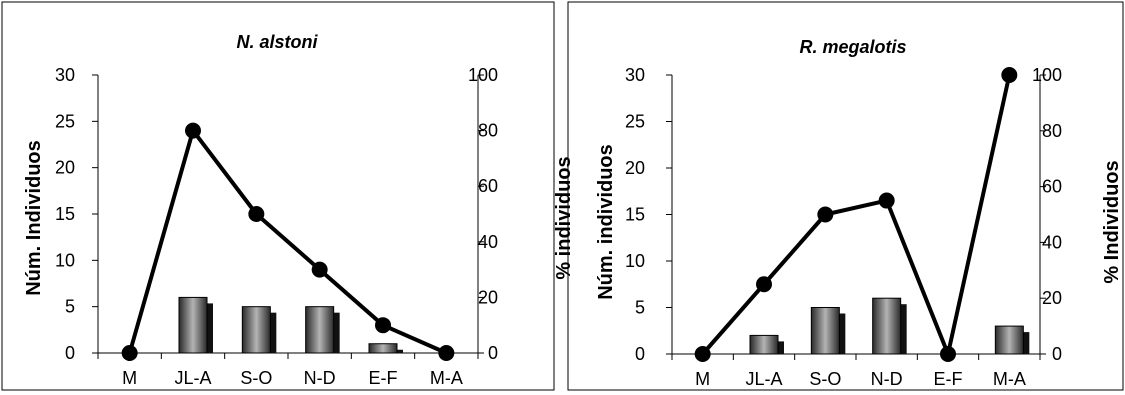 The height and width of the screenshot is (395, 1125). What do you see at coordinates (606, 222) in the screenshot?
I see `y-axis-left-label: Núm. individuos` at bounding box center [606, 222].